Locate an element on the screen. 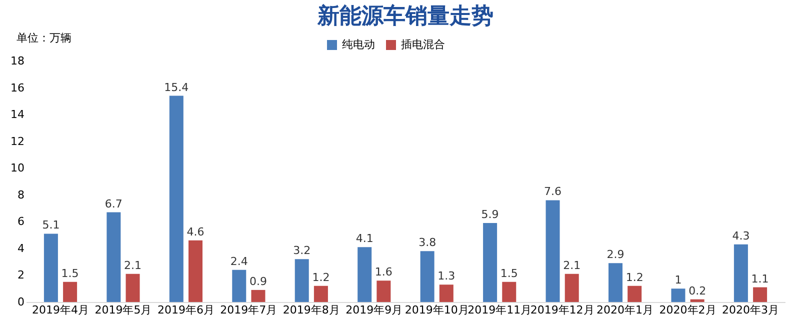  data-label: 1.3 is located at coordinates (447, 276).